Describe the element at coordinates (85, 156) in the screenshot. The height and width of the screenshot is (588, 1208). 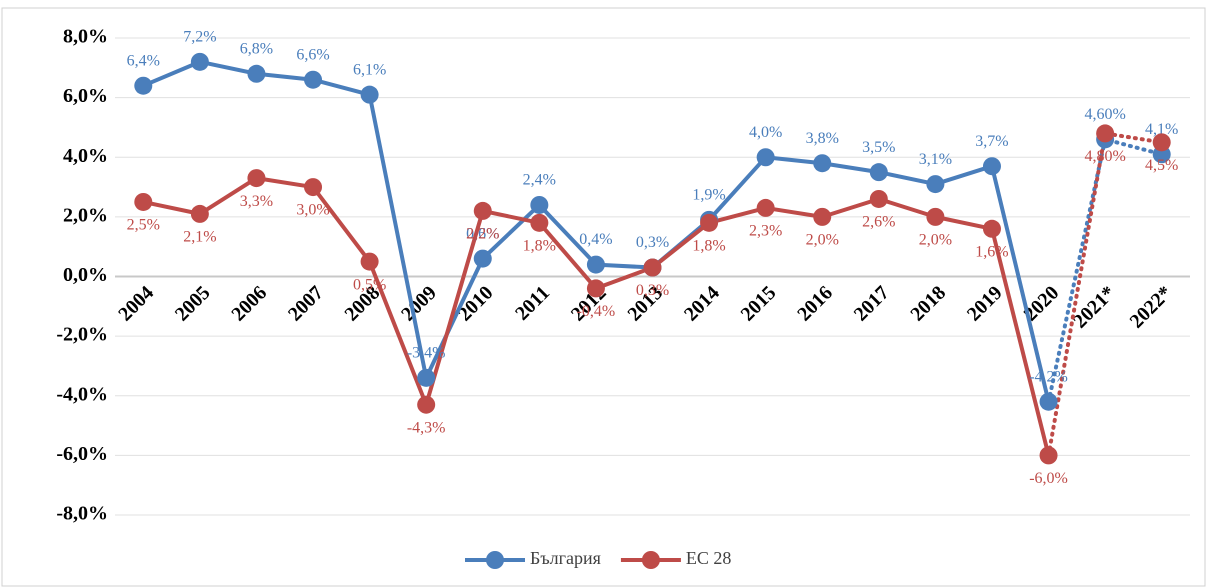
I see `y-tick-label: 4,0%` at that location.